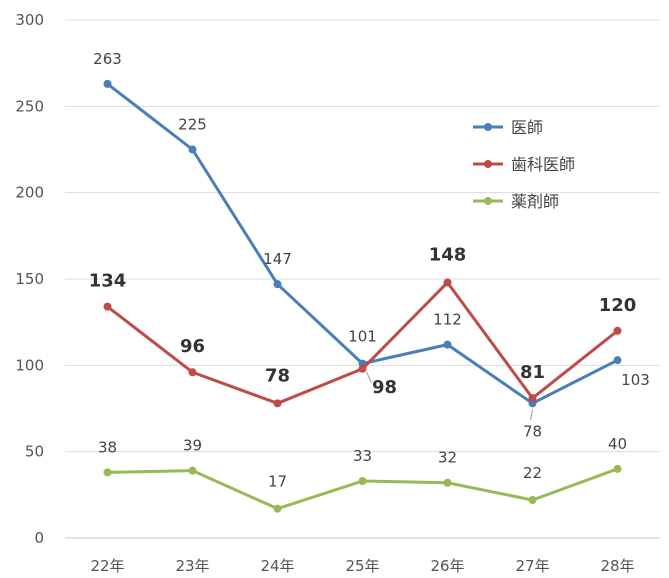  I want to click on x-tick-label: 25年, so click(362, 566).